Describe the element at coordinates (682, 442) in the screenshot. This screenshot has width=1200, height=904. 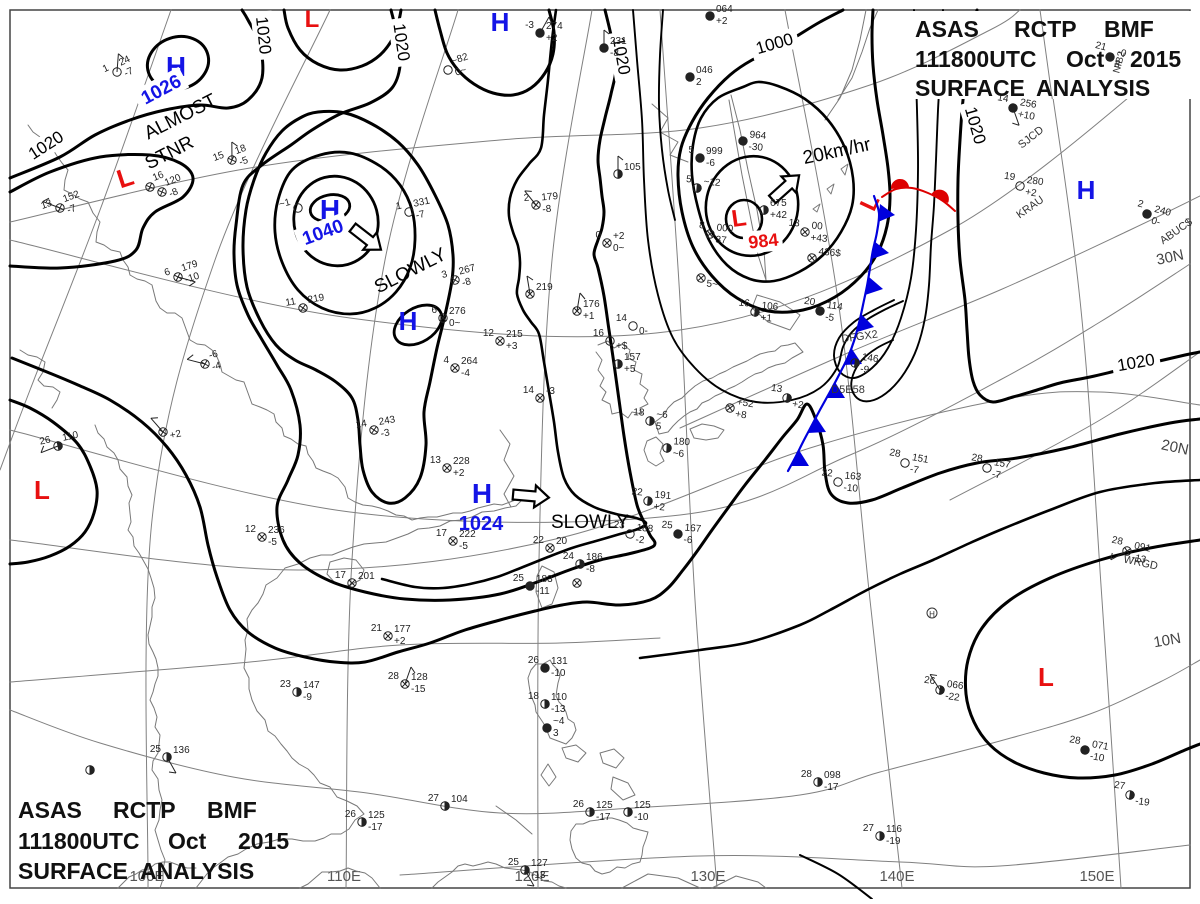
I see `svg-text: 180` at that location.